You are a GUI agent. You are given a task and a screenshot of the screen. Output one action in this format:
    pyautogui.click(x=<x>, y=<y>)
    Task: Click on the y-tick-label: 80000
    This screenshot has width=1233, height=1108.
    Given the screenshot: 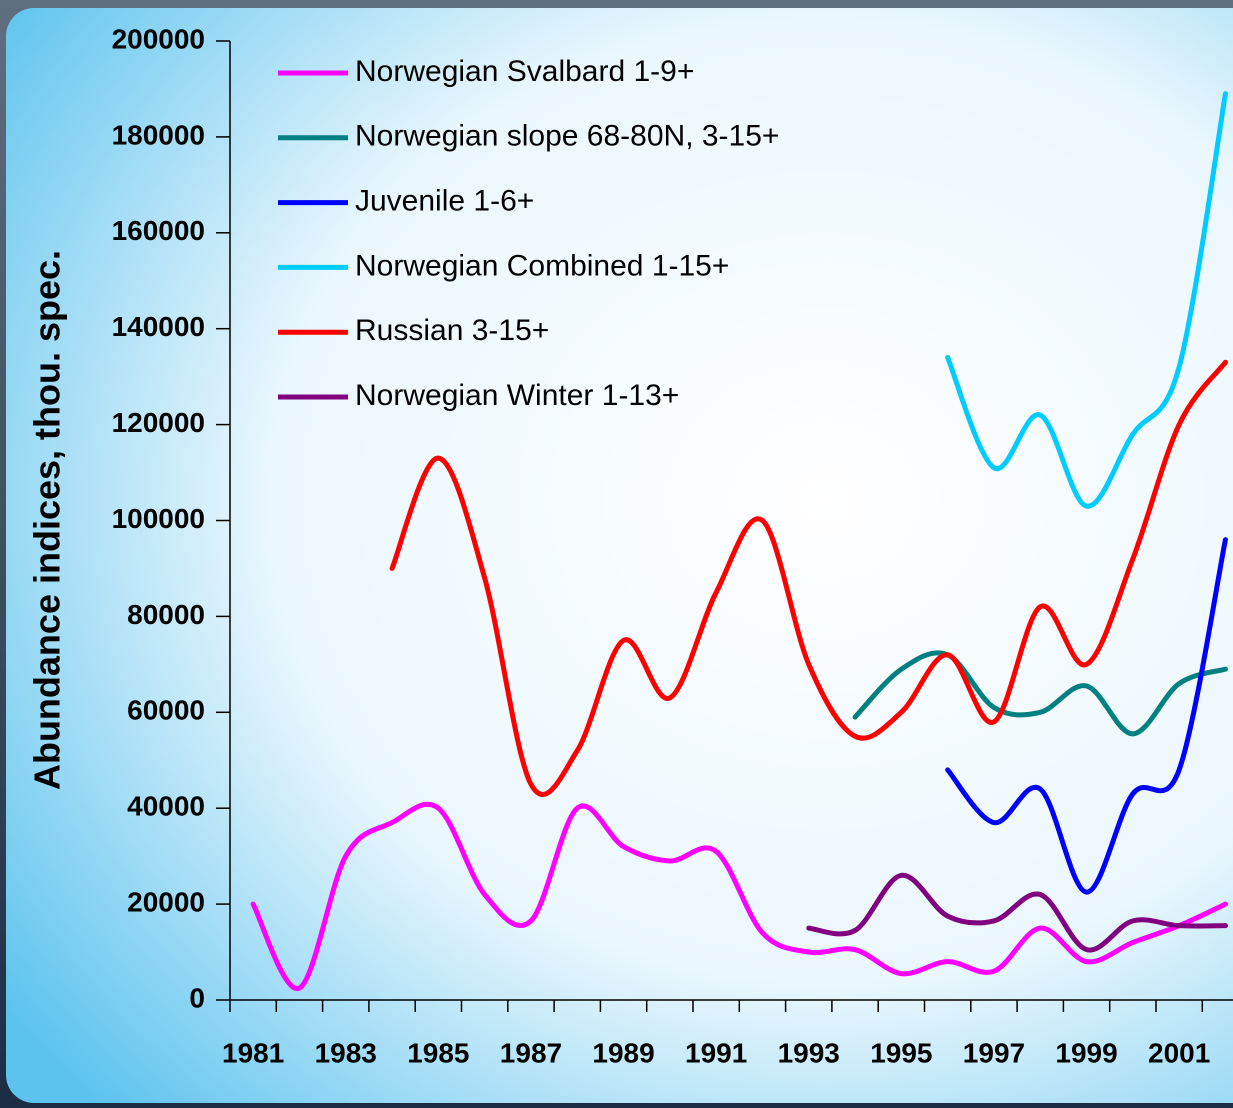 What is the action you would take?
    pyautogui.click(x=166, y=614)
    